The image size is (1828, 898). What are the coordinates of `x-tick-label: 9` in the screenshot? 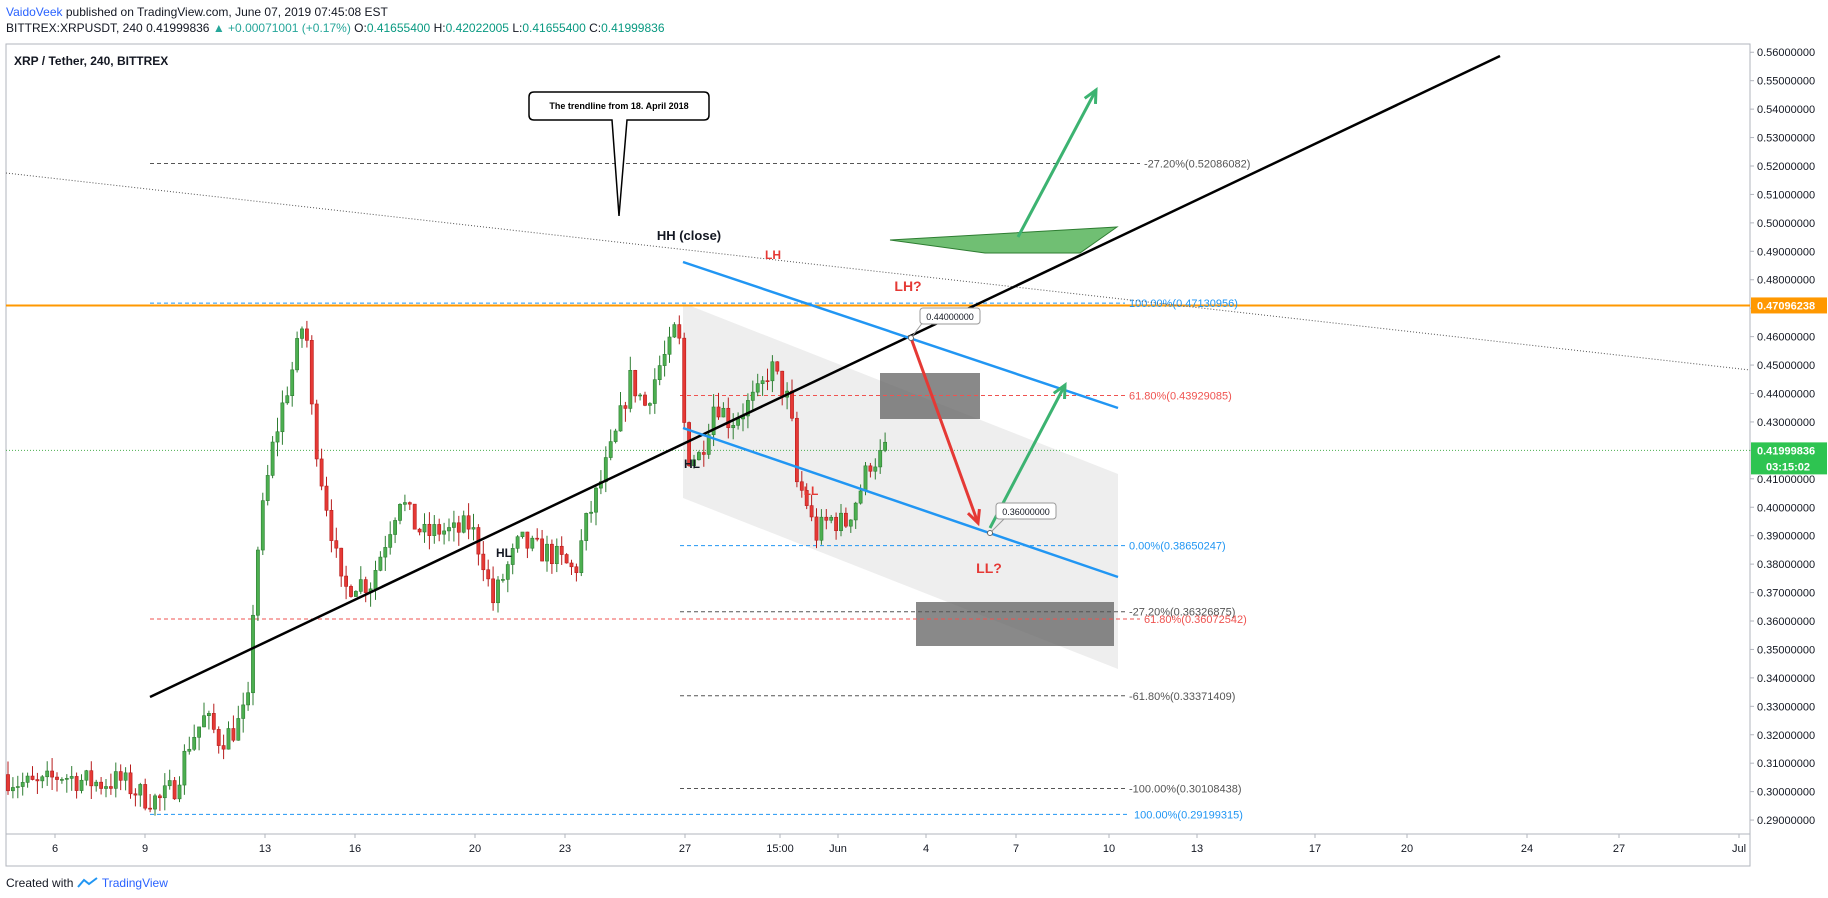 It's located at (145, 849).